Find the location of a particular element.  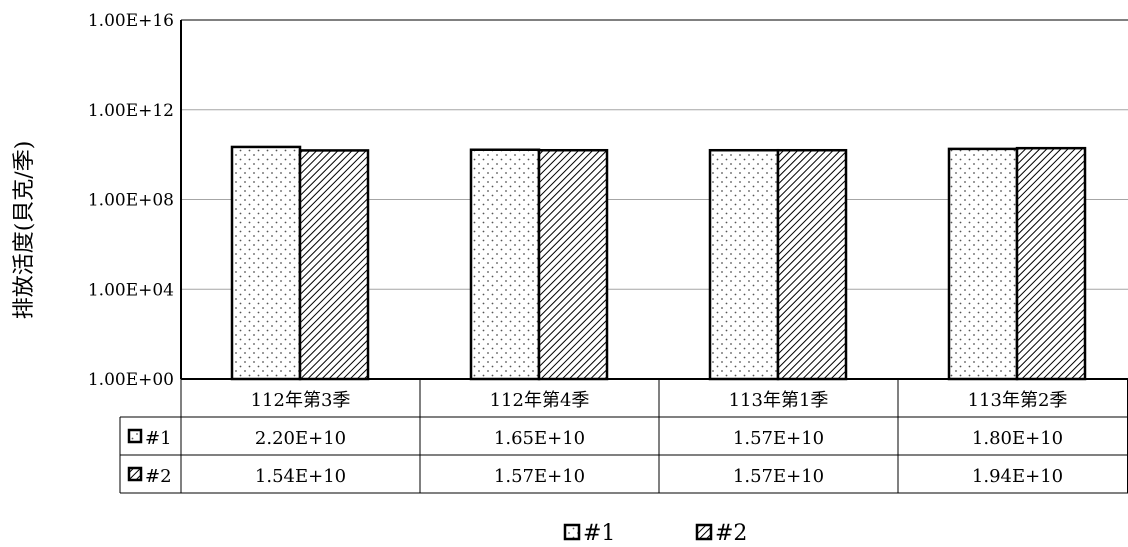

table-series-label-2: #2 is located at coordinates (158, 476).